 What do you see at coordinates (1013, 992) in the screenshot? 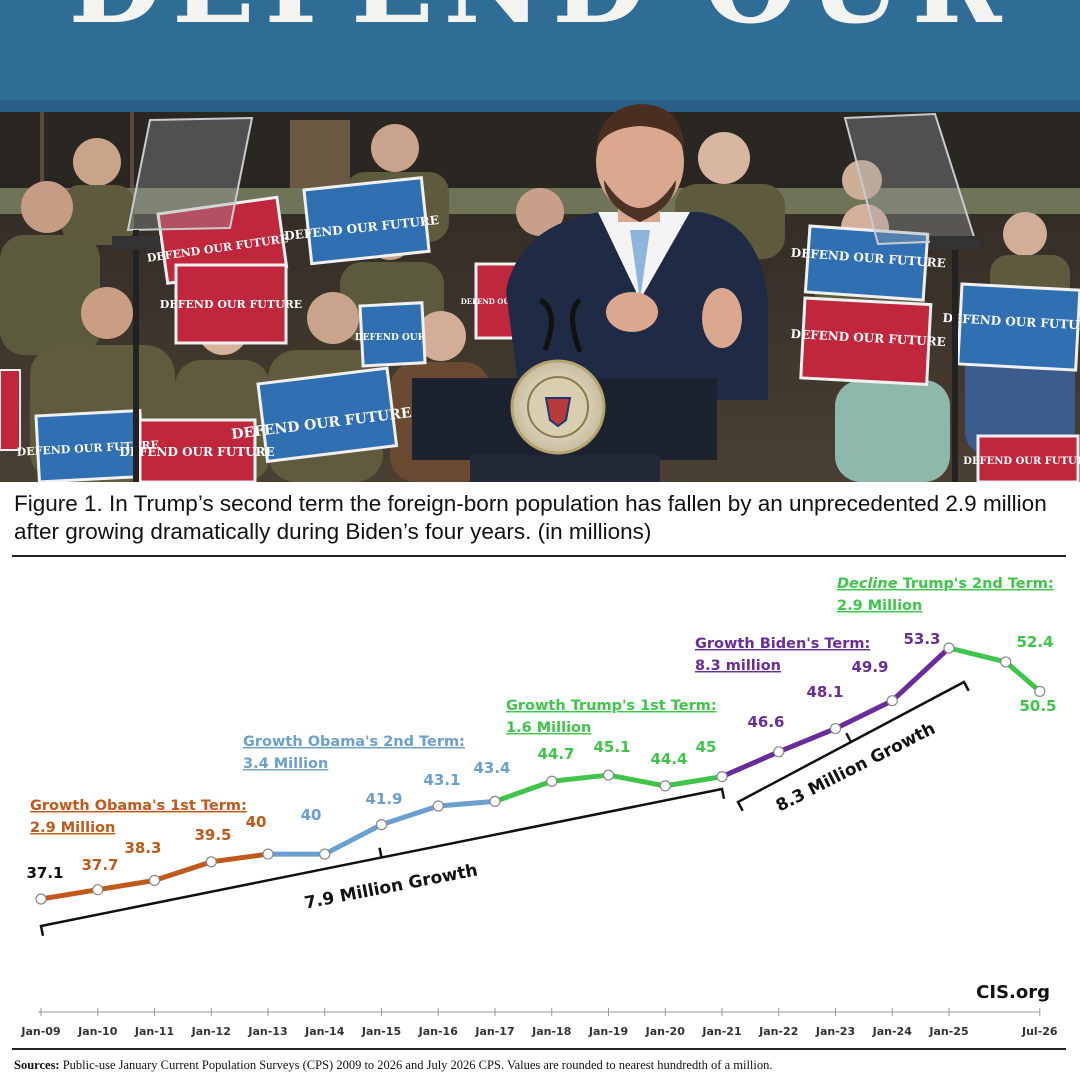
I see `cis-credit: CIS.org` at bounding box center [1013, 992].